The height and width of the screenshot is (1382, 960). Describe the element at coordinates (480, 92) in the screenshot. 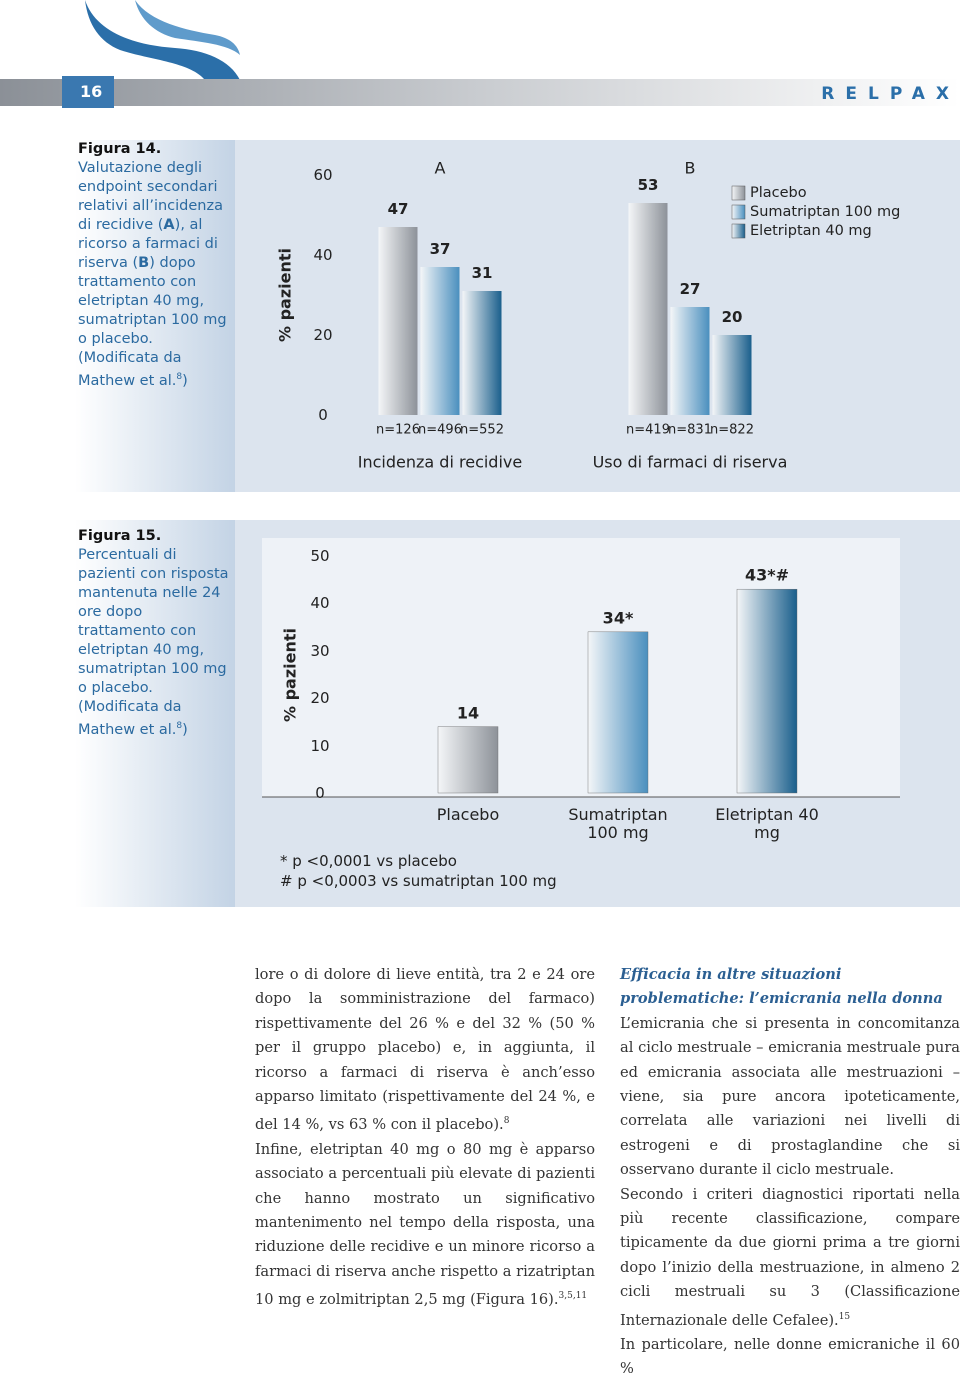

I see `header-bar` at that location.